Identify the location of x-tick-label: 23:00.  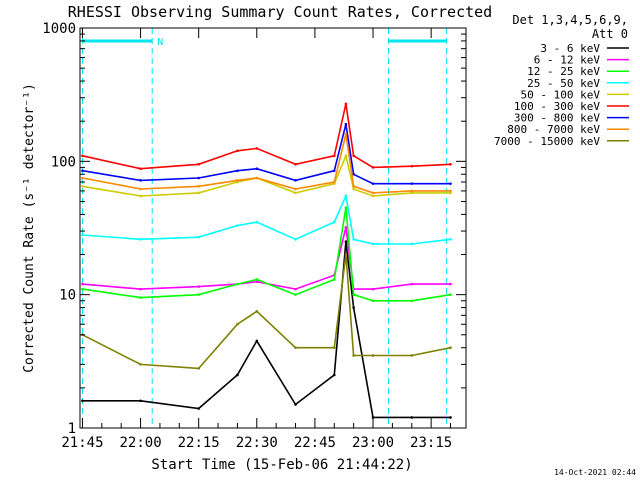
(373, 443).